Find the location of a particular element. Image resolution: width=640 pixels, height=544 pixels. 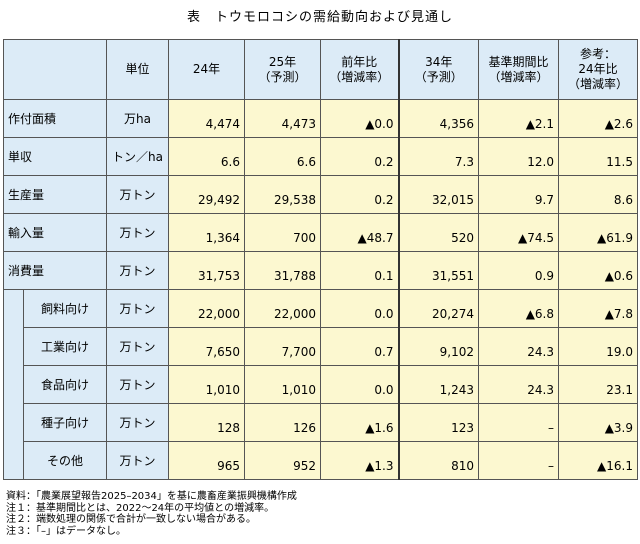

header-unit: 単位 is located at coordinates (137, 69).